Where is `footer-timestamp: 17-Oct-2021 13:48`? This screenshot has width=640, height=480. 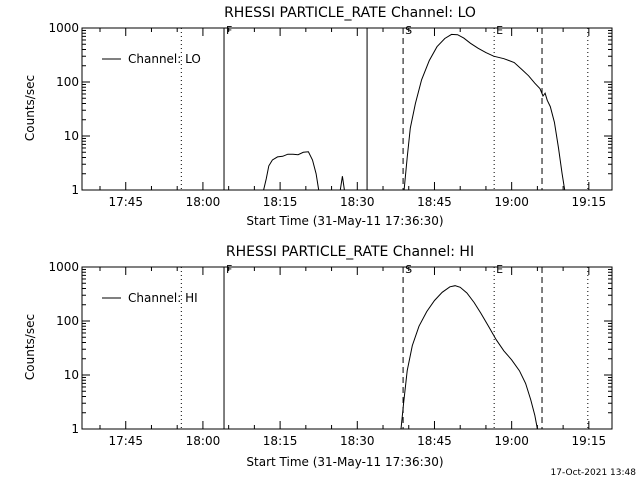
footer-timestamp: 17-Oct-2021 13:48 is located at coordinates (594, 473).